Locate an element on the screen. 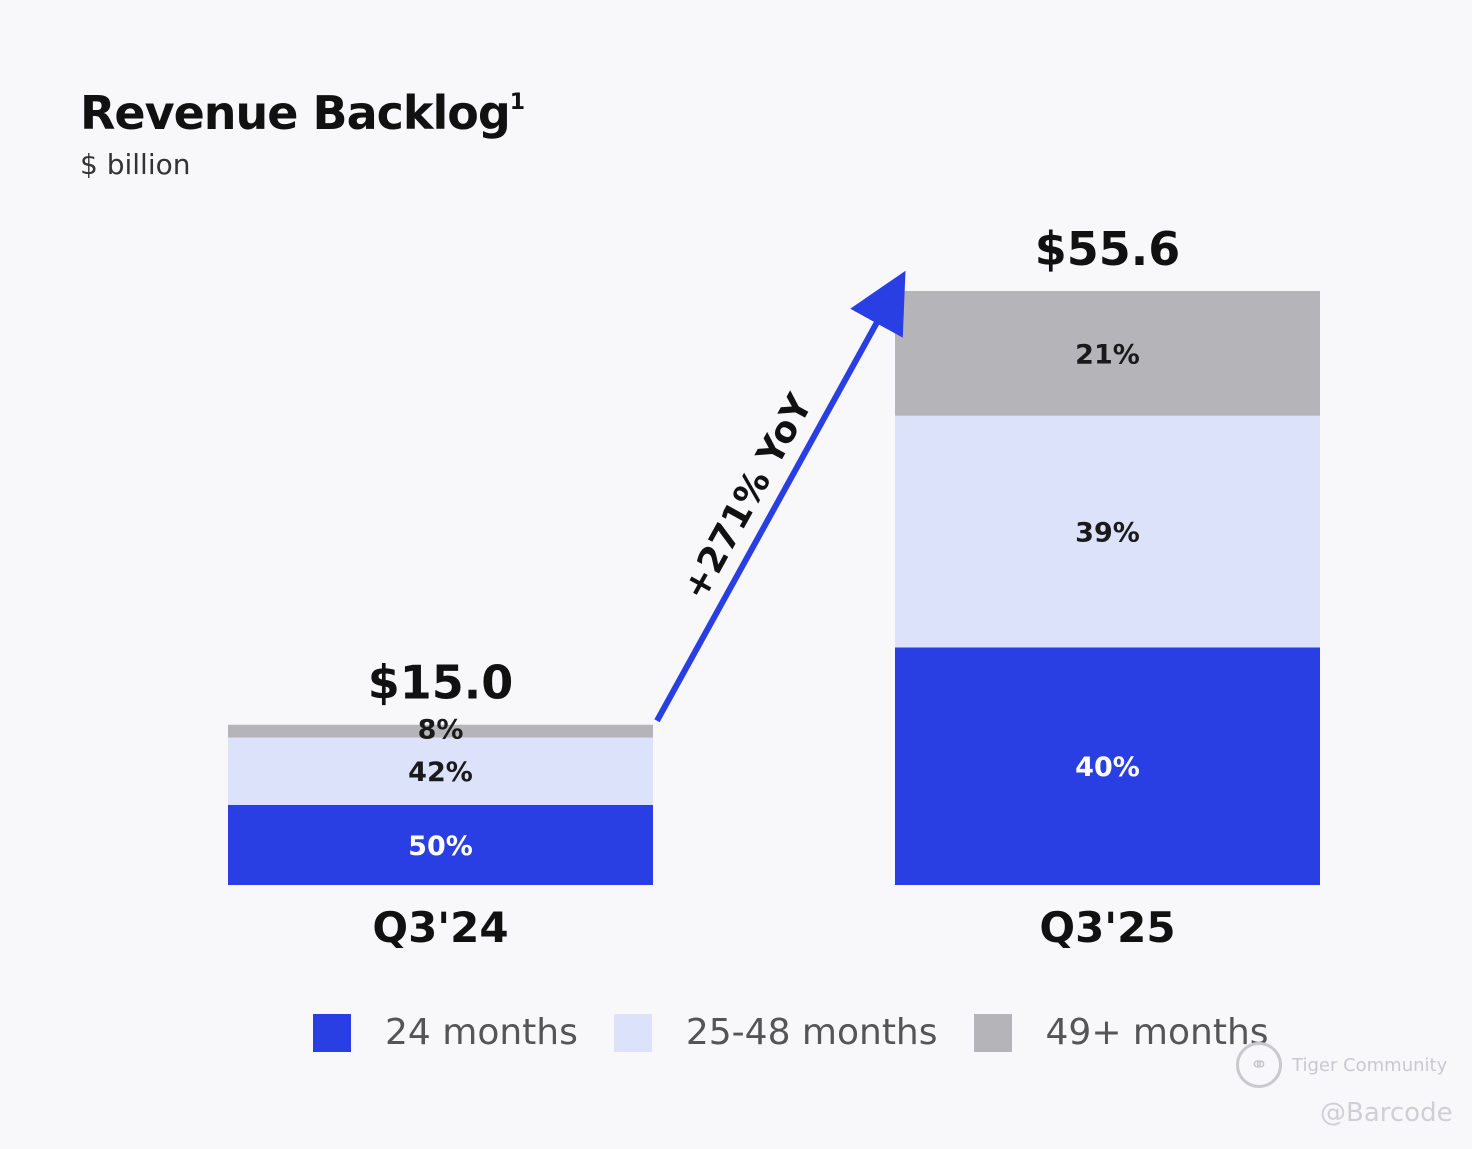 The width and height of the screenshot is (1472, 1149). chart-unit-label: $ billion is located at coordinates (135, 164).